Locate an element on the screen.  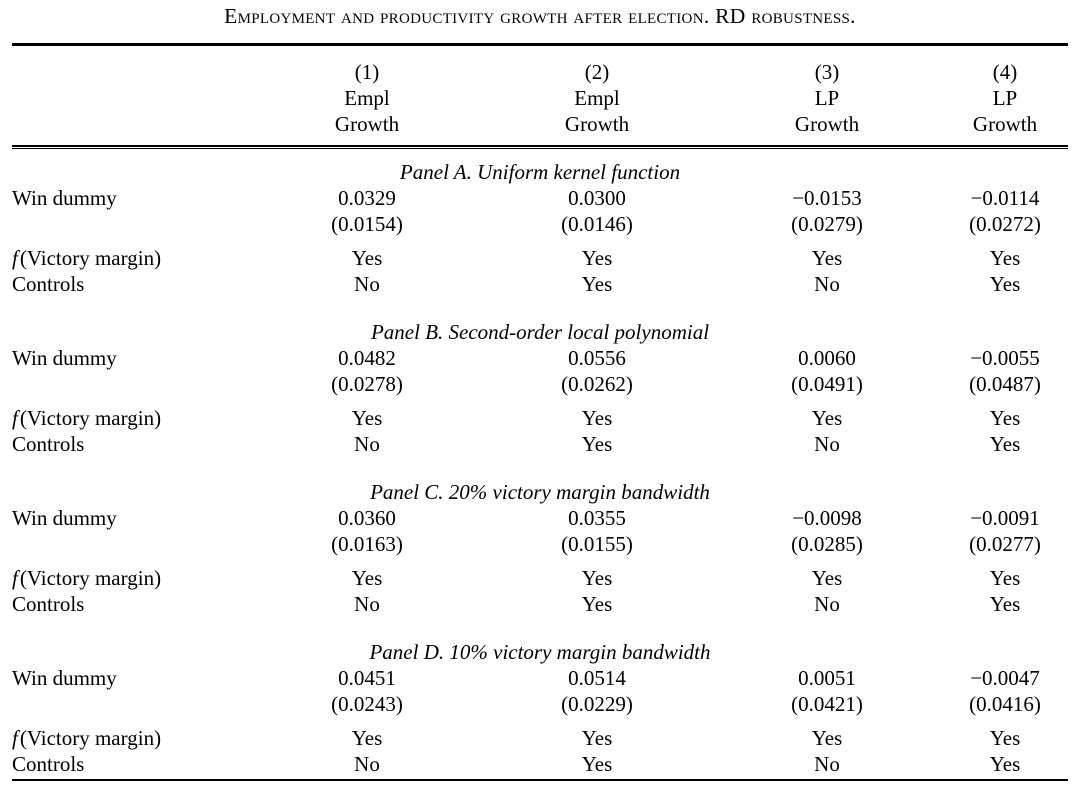
table-cell: 0.0051 is located at coordinates (827, 678).